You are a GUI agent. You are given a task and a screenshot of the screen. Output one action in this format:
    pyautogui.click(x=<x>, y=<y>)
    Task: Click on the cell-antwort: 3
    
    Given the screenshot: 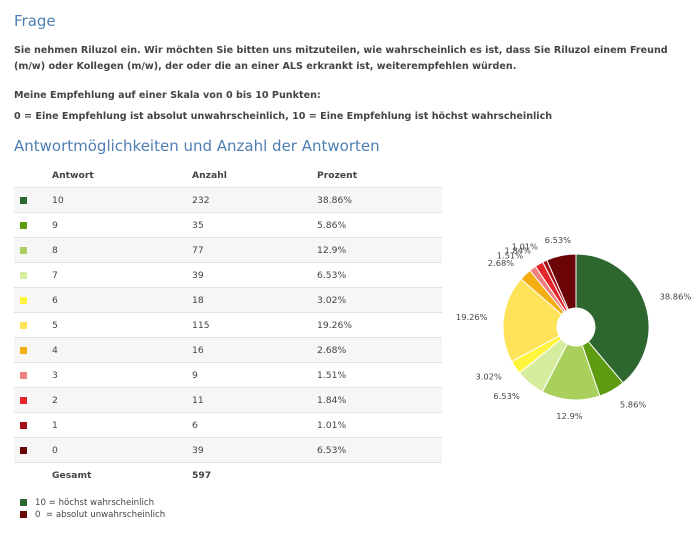 What is the action you would take?
    pyautogui.click(x=110, y=375)
    